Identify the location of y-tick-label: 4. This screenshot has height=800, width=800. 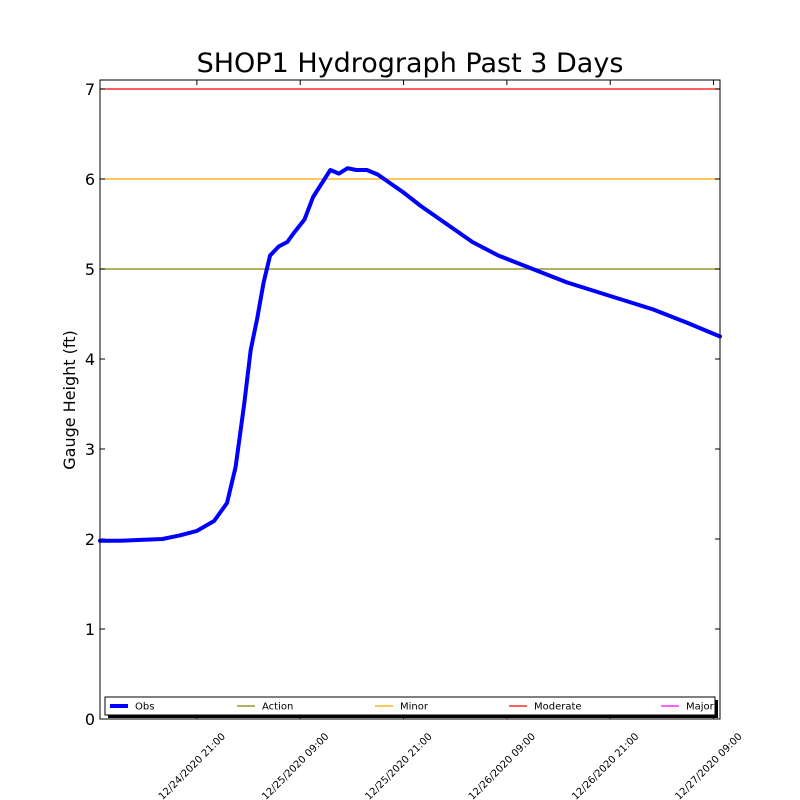
(90, 359).